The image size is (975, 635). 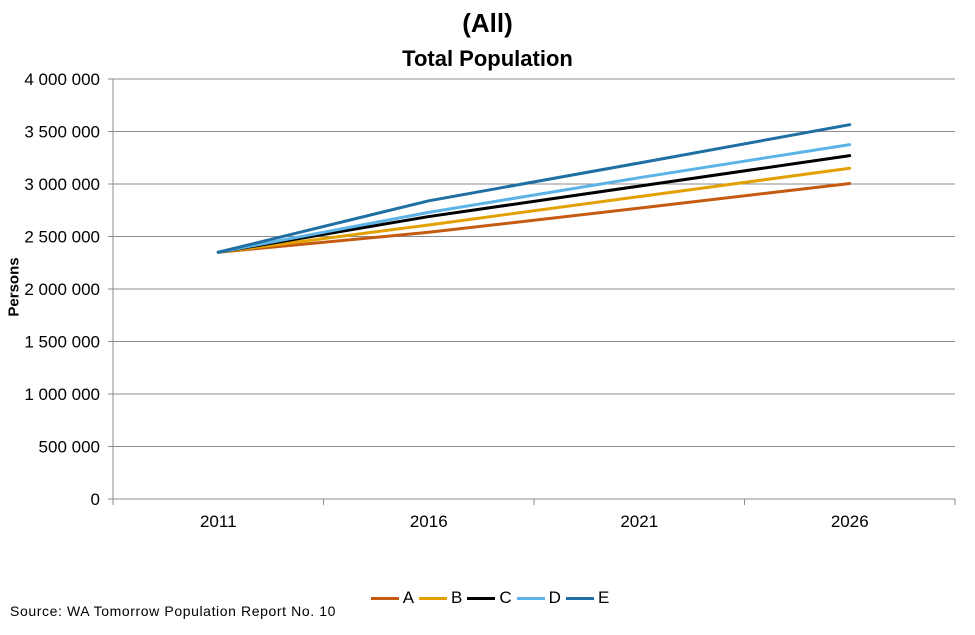 What do you see at coordinates (218, 521) in the screenshot?
I see `x-tick-label: 2011` at bounding box center [218, 521].